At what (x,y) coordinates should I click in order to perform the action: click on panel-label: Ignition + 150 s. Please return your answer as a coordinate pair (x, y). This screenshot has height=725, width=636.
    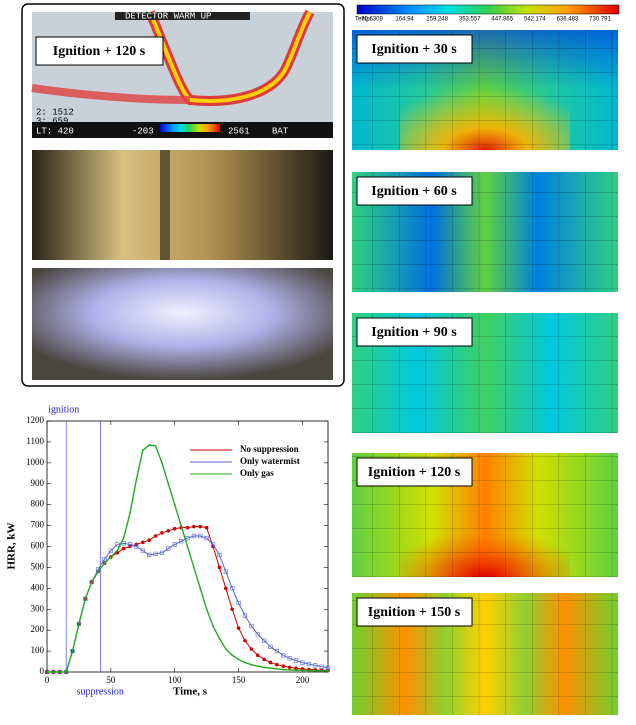
    Looking at the image, I should click on (414, 612).